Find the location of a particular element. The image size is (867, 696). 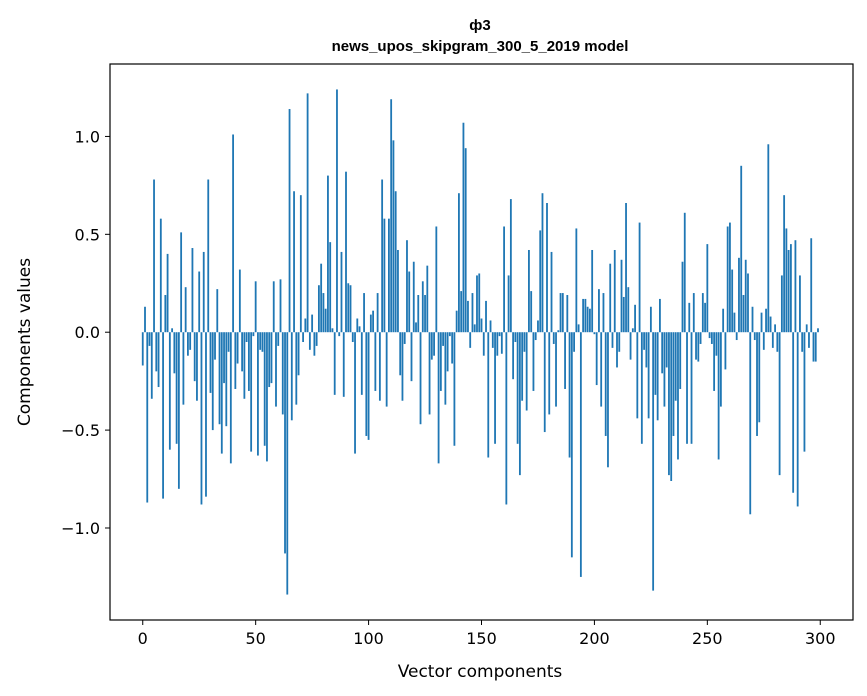

chart-title-symbol: ф3 is located at coordinates (479, 25).